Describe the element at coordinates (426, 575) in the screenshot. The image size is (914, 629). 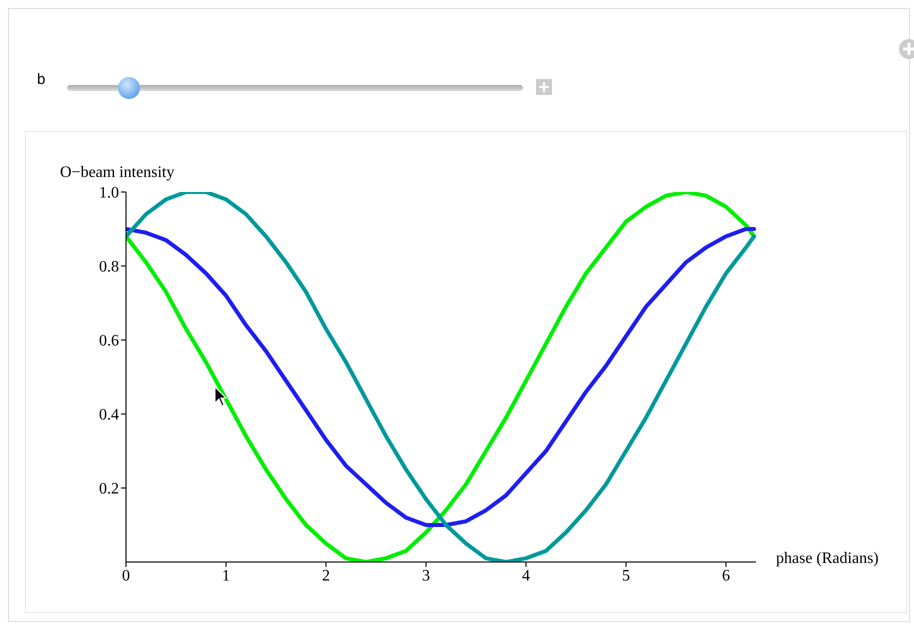
I see `x-tick-label: 3` at that location.